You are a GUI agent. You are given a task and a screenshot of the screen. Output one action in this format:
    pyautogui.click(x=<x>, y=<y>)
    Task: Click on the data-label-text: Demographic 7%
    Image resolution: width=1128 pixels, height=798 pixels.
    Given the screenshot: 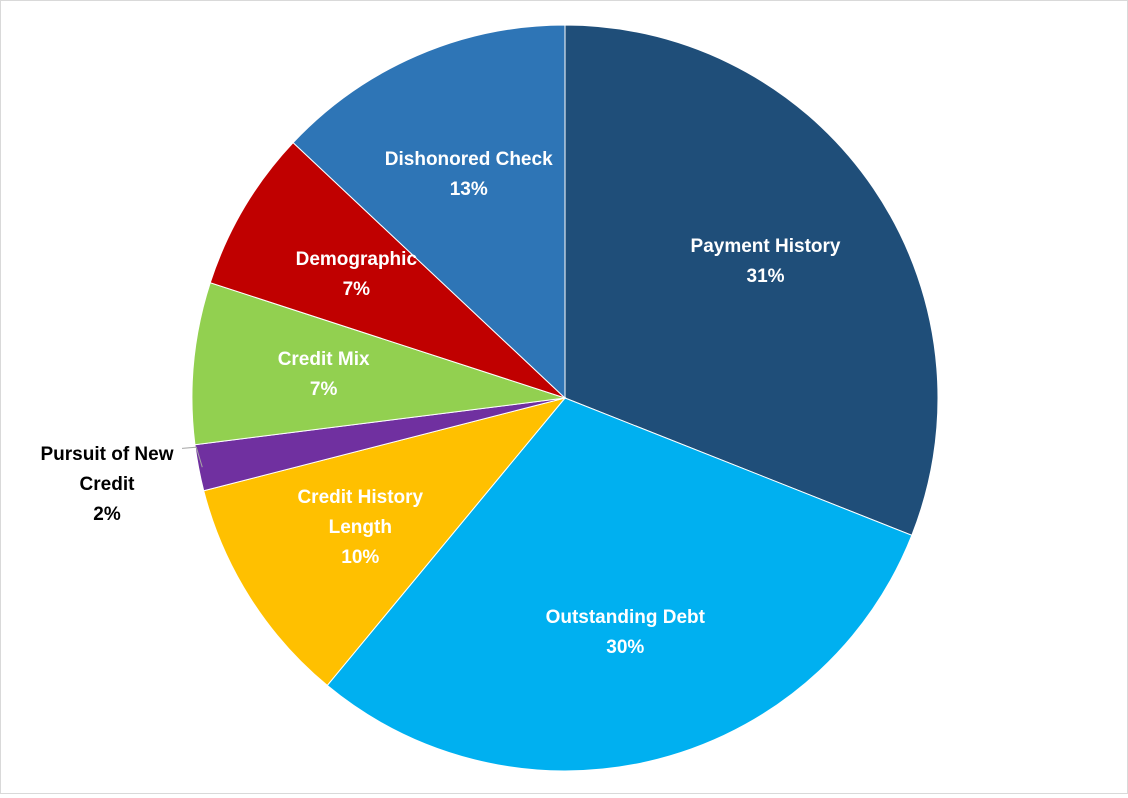 What is the action you would take?
    pyautogui.click(x=356, y=275)
    